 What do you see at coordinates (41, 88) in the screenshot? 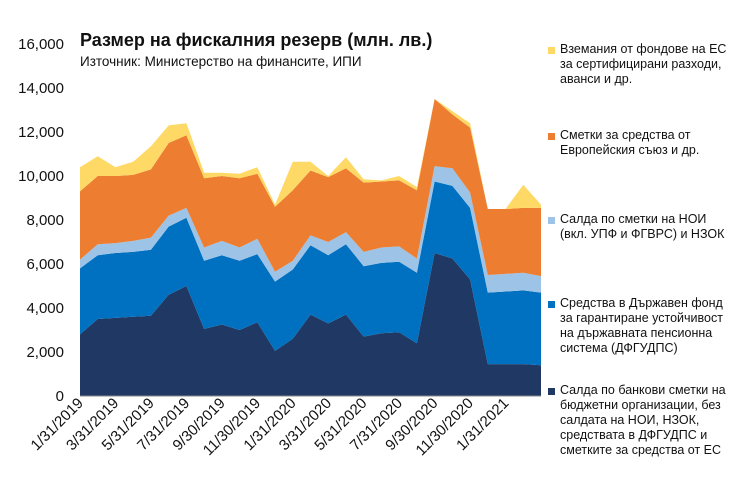
I see `y-tick-label: 14,000` at bounding box center [41, 88].